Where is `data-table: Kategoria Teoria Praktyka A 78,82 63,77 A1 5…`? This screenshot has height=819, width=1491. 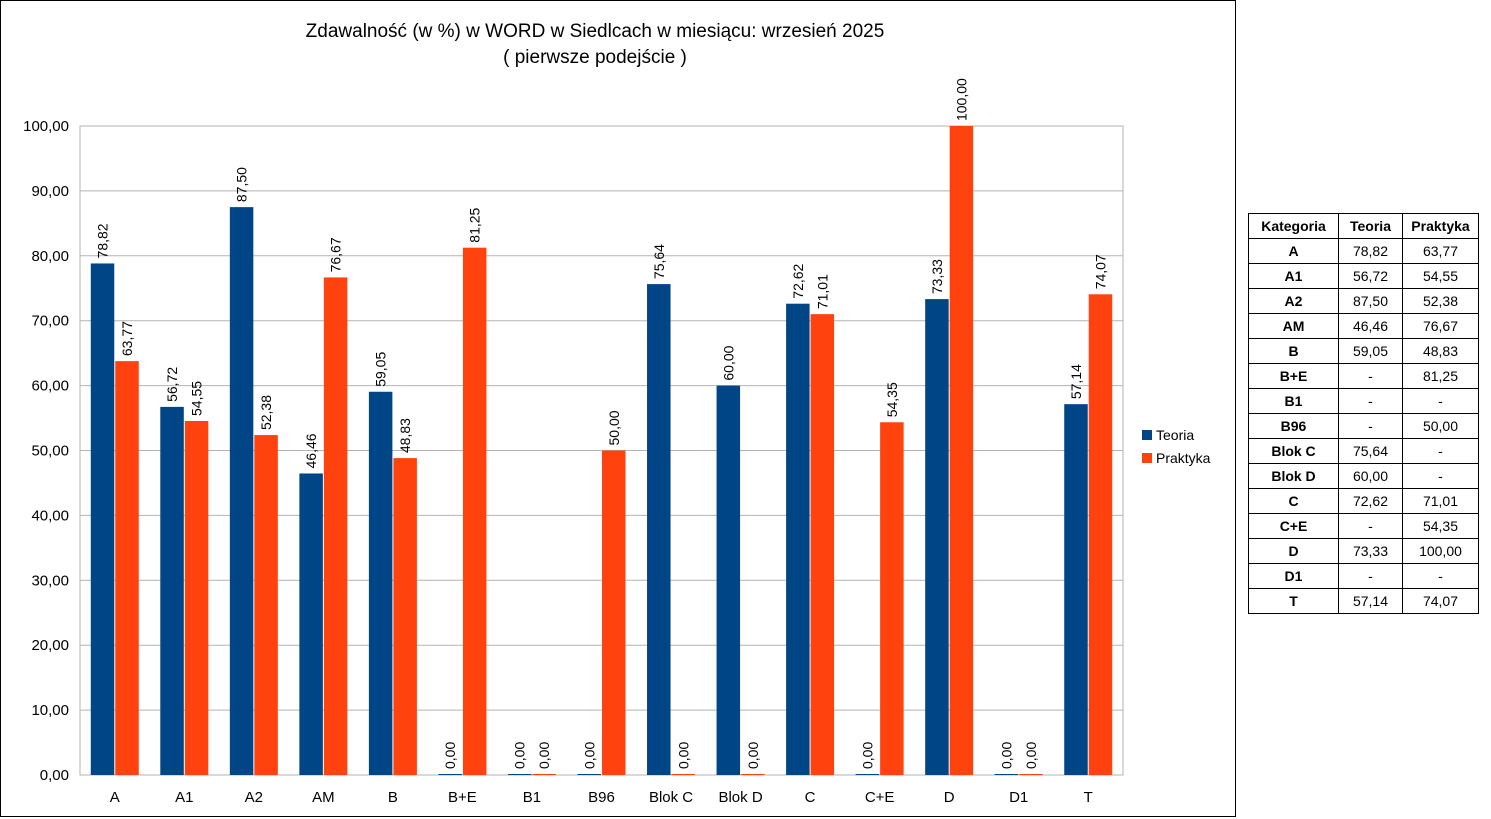 data-table: Kategoria Teoria Praktyka A 78,82 63,77 A1 5… is located at coordinates (1363, 413).